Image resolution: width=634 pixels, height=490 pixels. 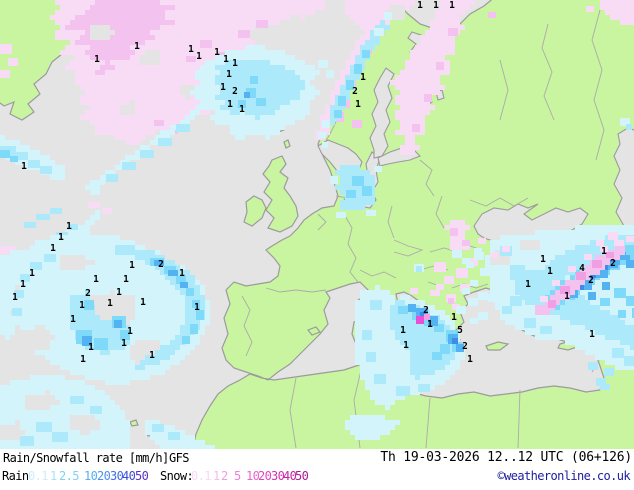 What do you see at coordinates (89, 305) in the screenshot?
I see `precip-cell-midCyan` at bounding box center [89, 305].